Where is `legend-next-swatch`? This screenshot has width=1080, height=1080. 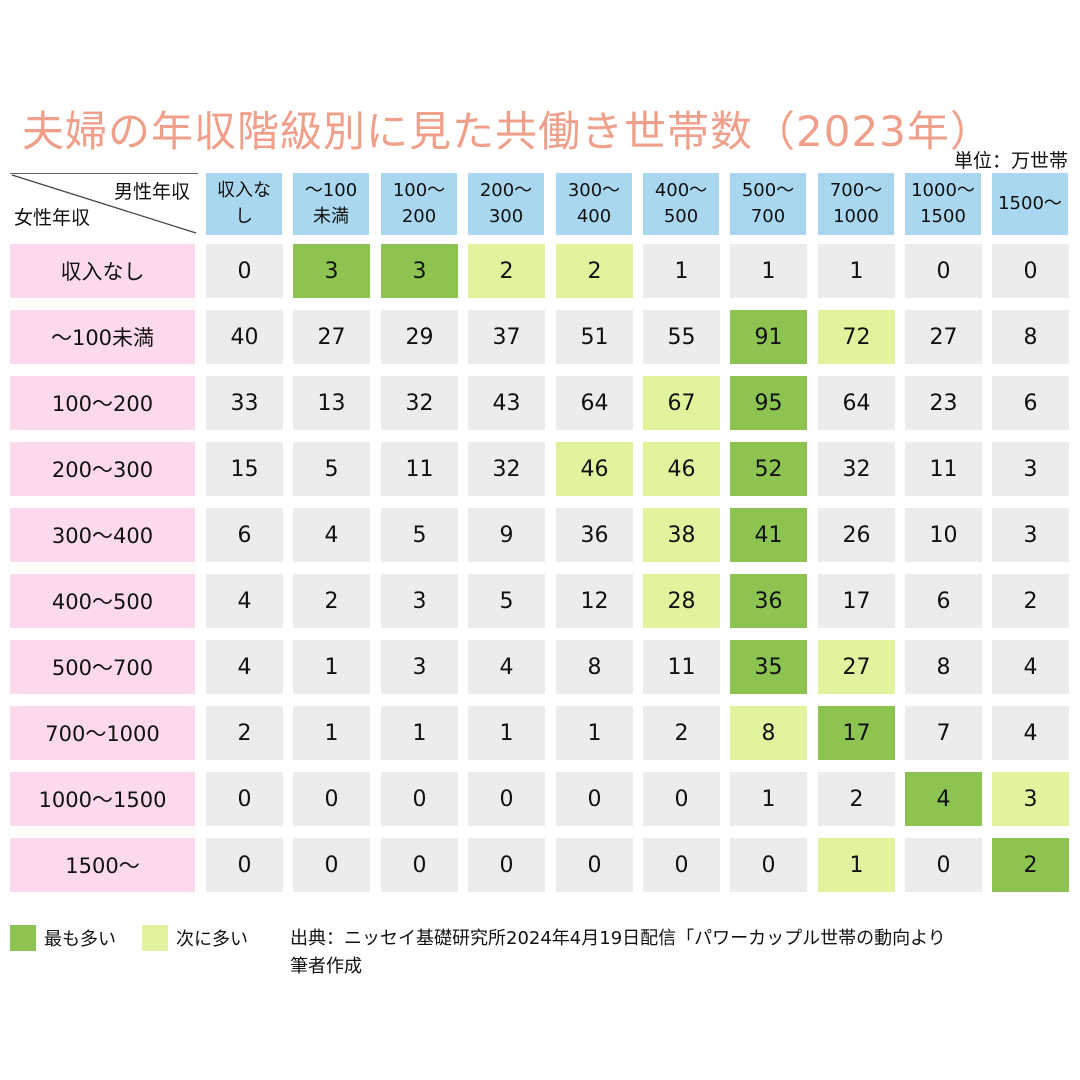
legend-next-swatch is located at coordinates (155, 938).